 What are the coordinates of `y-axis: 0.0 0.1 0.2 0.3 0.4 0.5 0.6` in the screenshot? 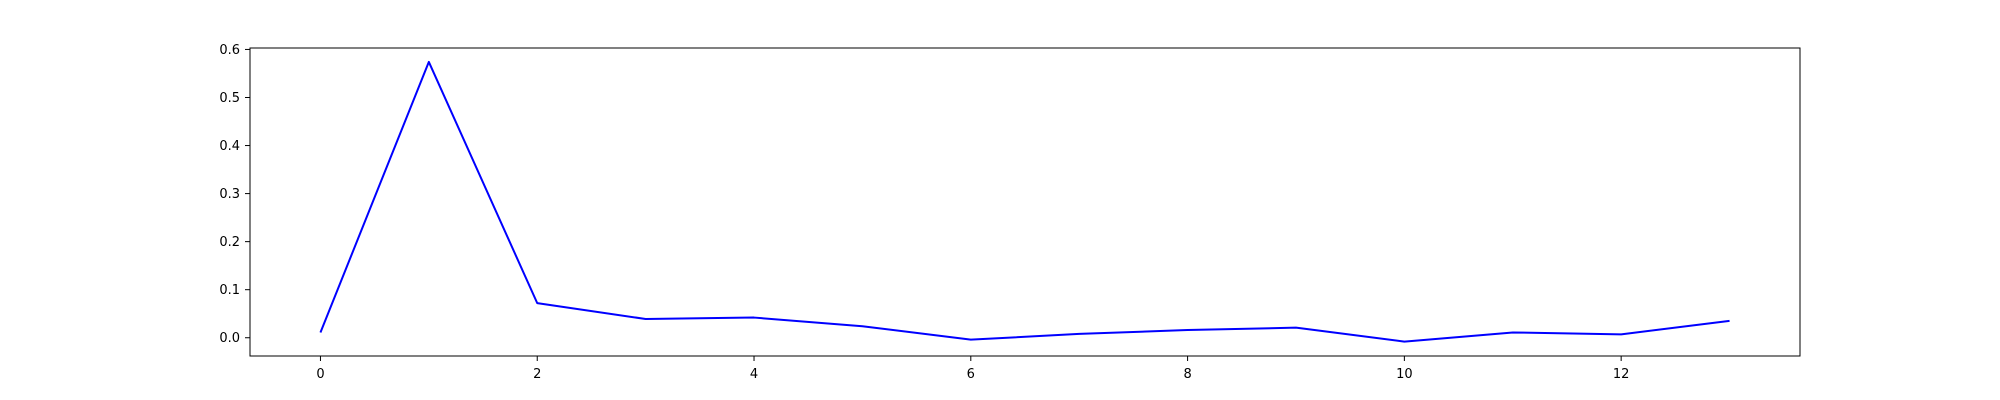 It's located at (234, 194).